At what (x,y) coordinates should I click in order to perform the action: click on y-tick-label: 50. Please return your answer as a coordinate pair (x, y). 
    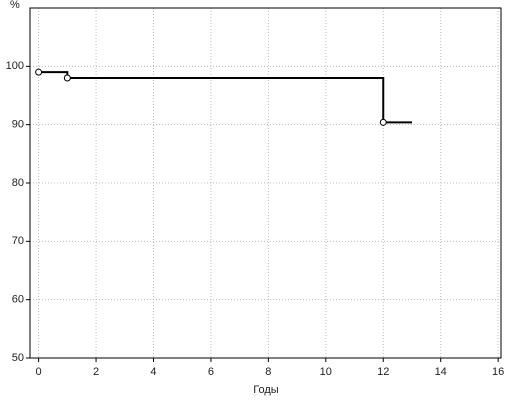
    Looking at the image, I should click on (18, 358).